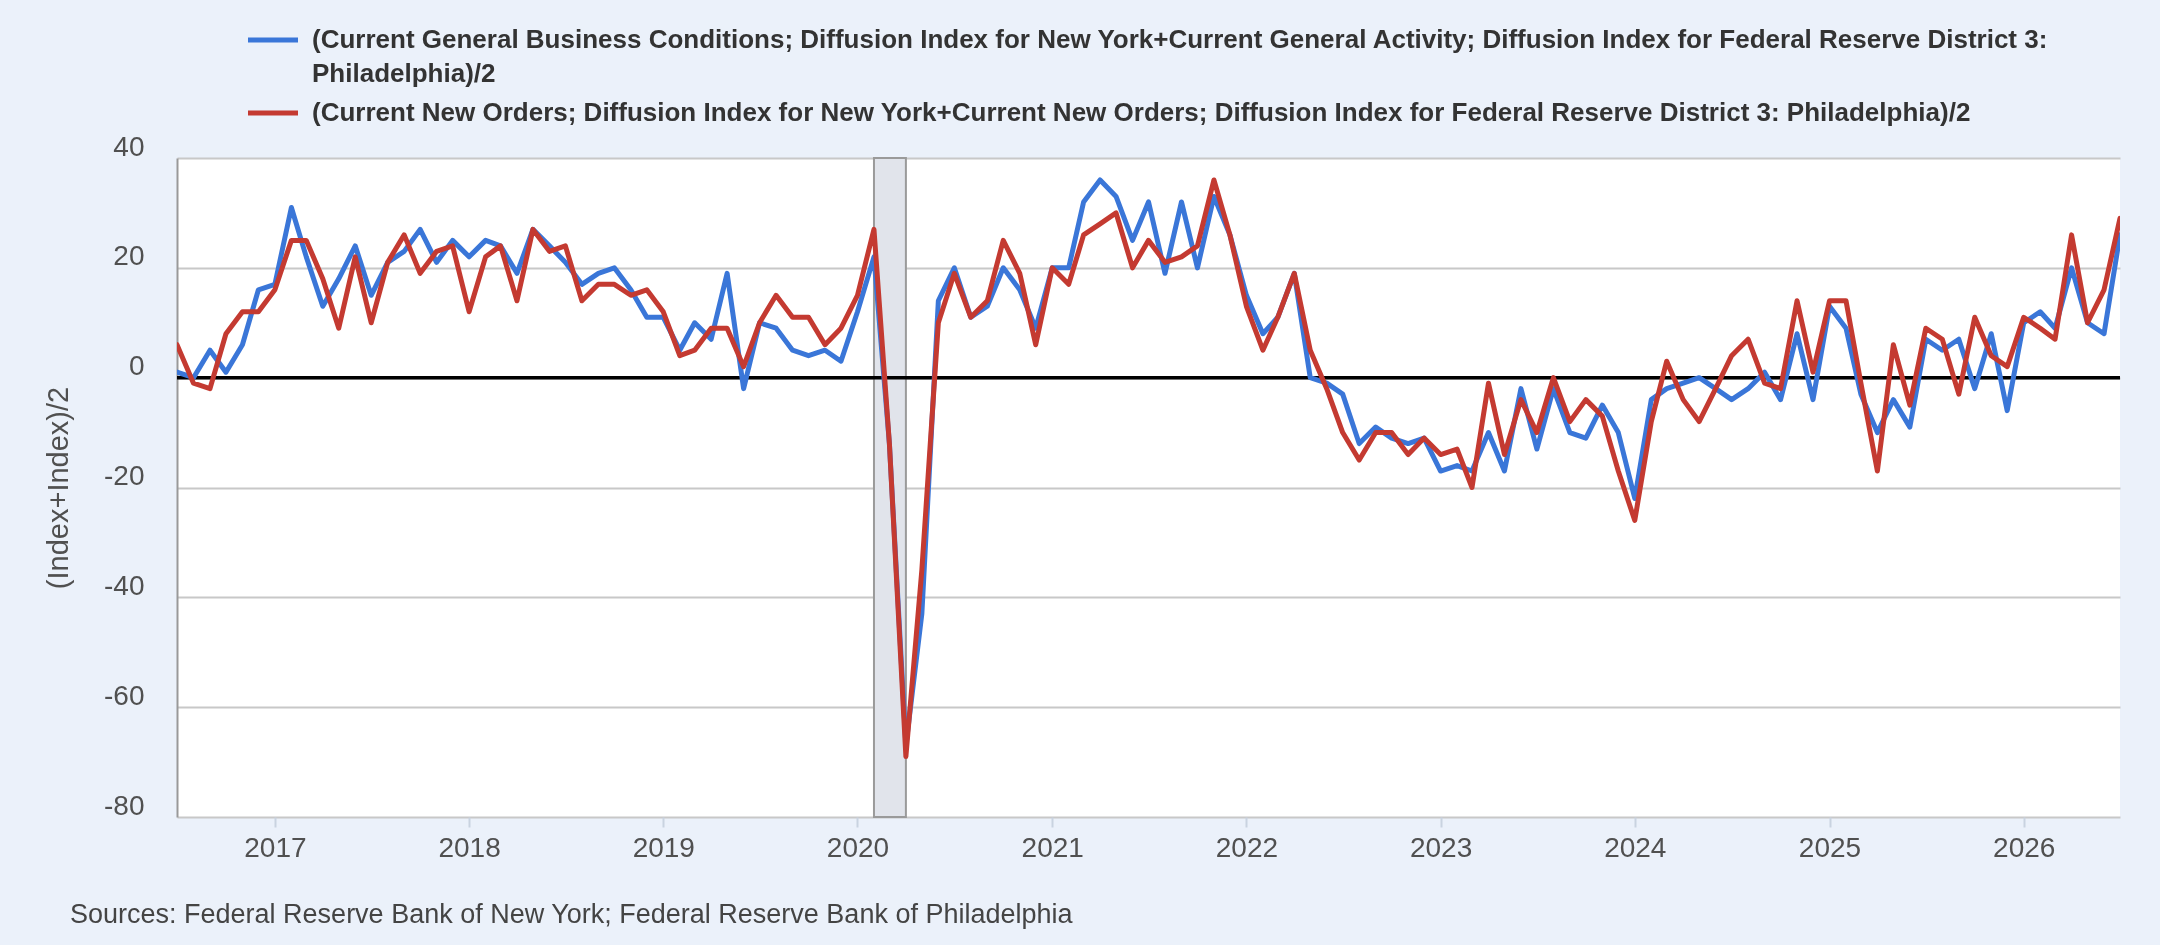 Image resolution: width=2160 pixels, height=945 pixels. What do you see at coordinates (275, 847) in the screenshot?
I see `x-tick-label: 2017` at bounding box center [275, 847].